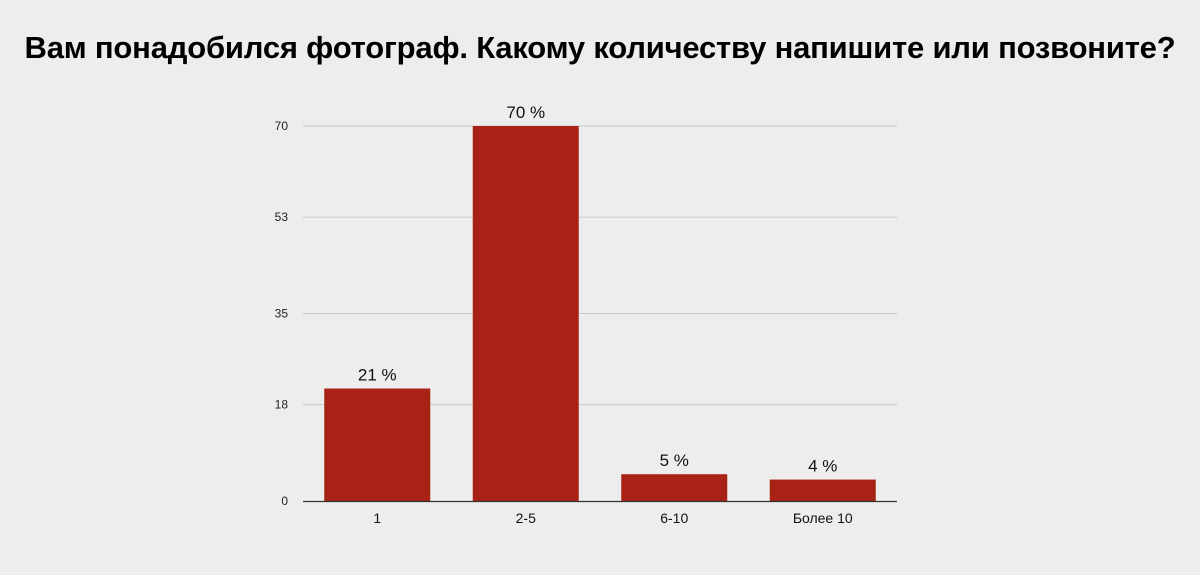 This screenshot has width=1200, height=575. I want to click on x-category-label: Более 10, so click(823, 518).